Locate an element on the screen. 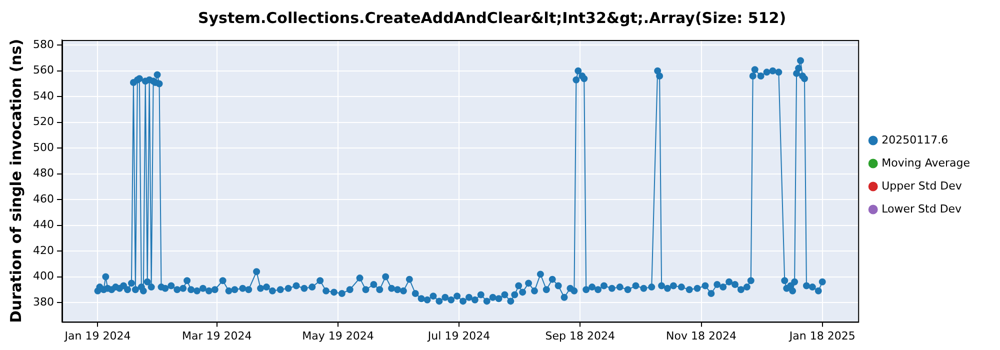 Image resolution: width=1000 pixels, height=350 pixels. y-tick-label: 460 is located at coordinates (43, 199).